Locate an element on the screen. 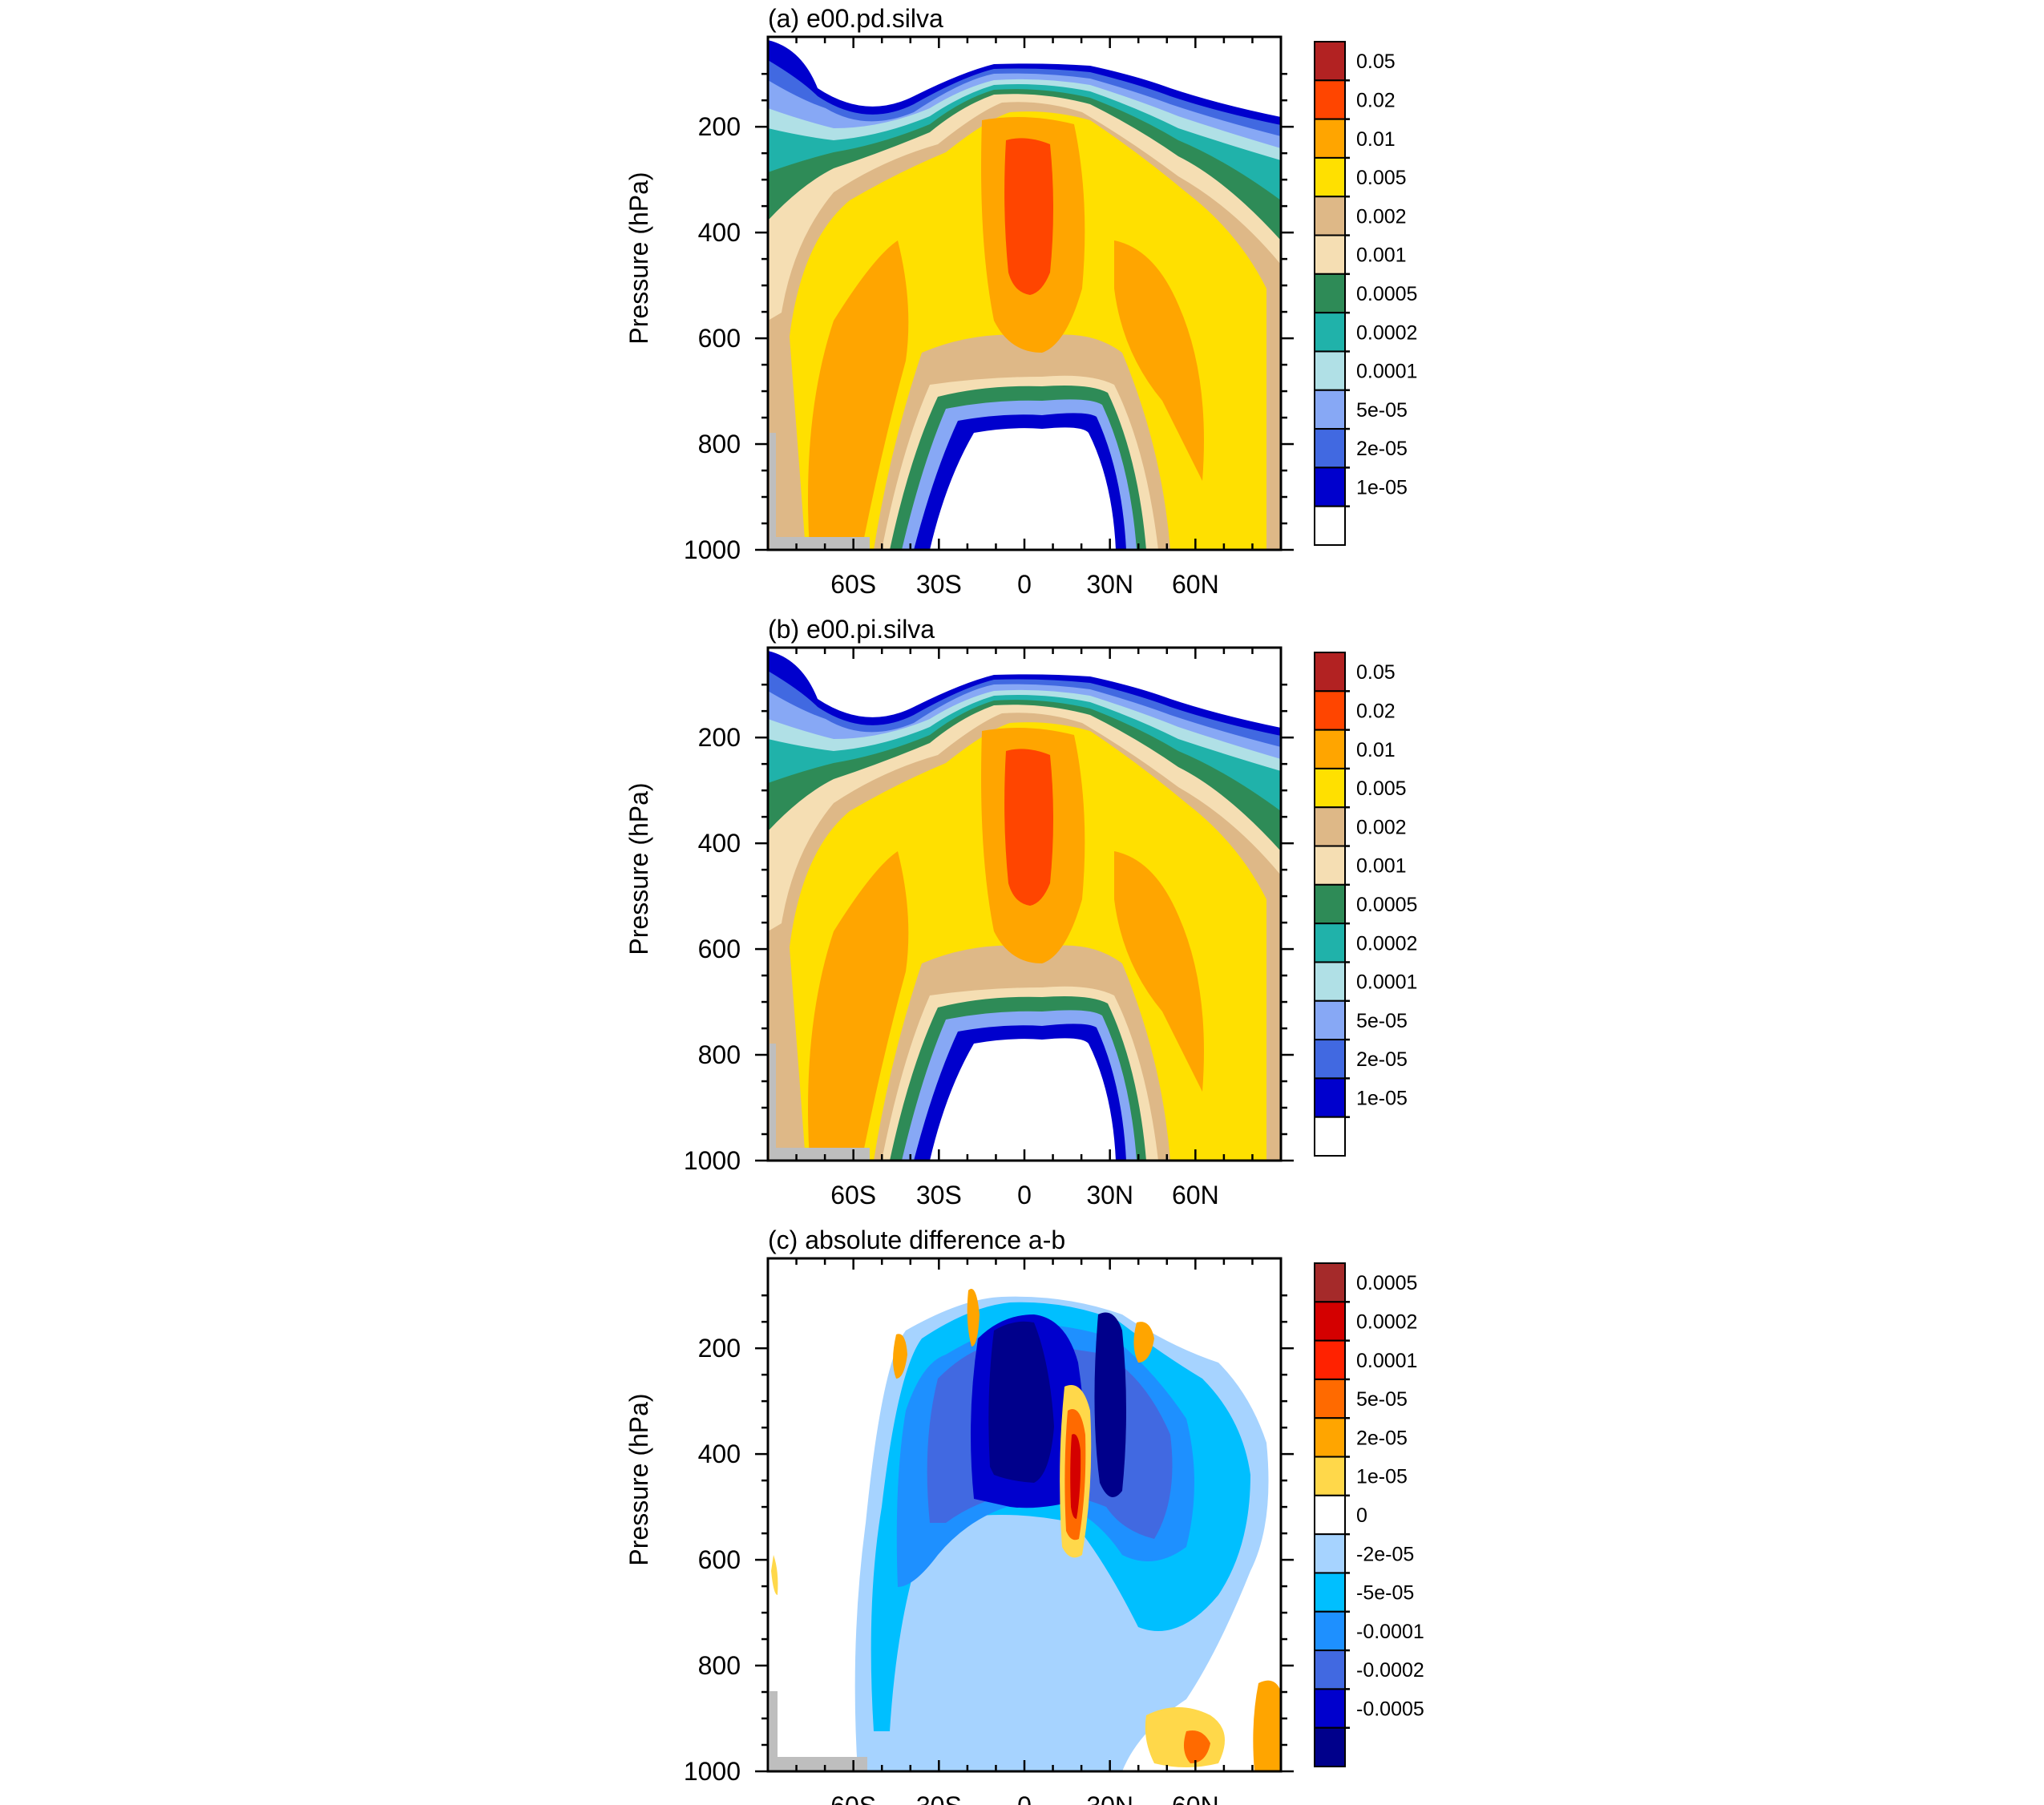  colorbar-label: -2e-05 is located at coordinates (1385, 1554).